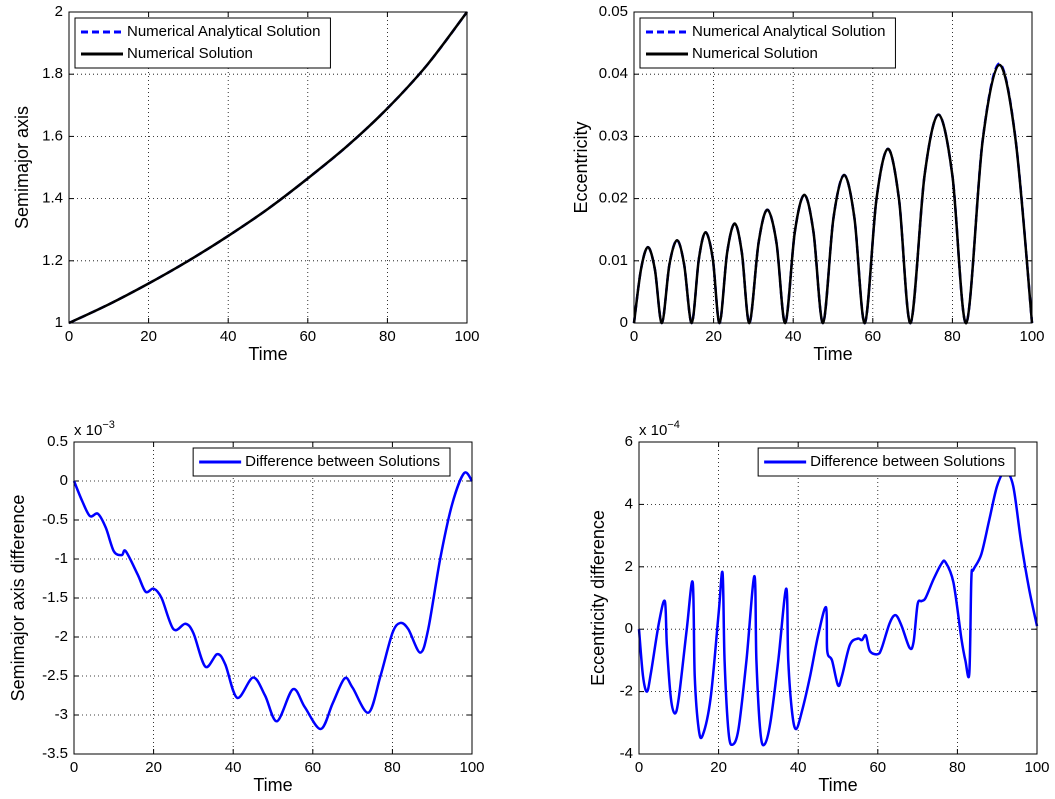 Image resolution: width=1055 pixels, height=799 pixels. I want to click on y-tick-label: -3, so click(61, 714).